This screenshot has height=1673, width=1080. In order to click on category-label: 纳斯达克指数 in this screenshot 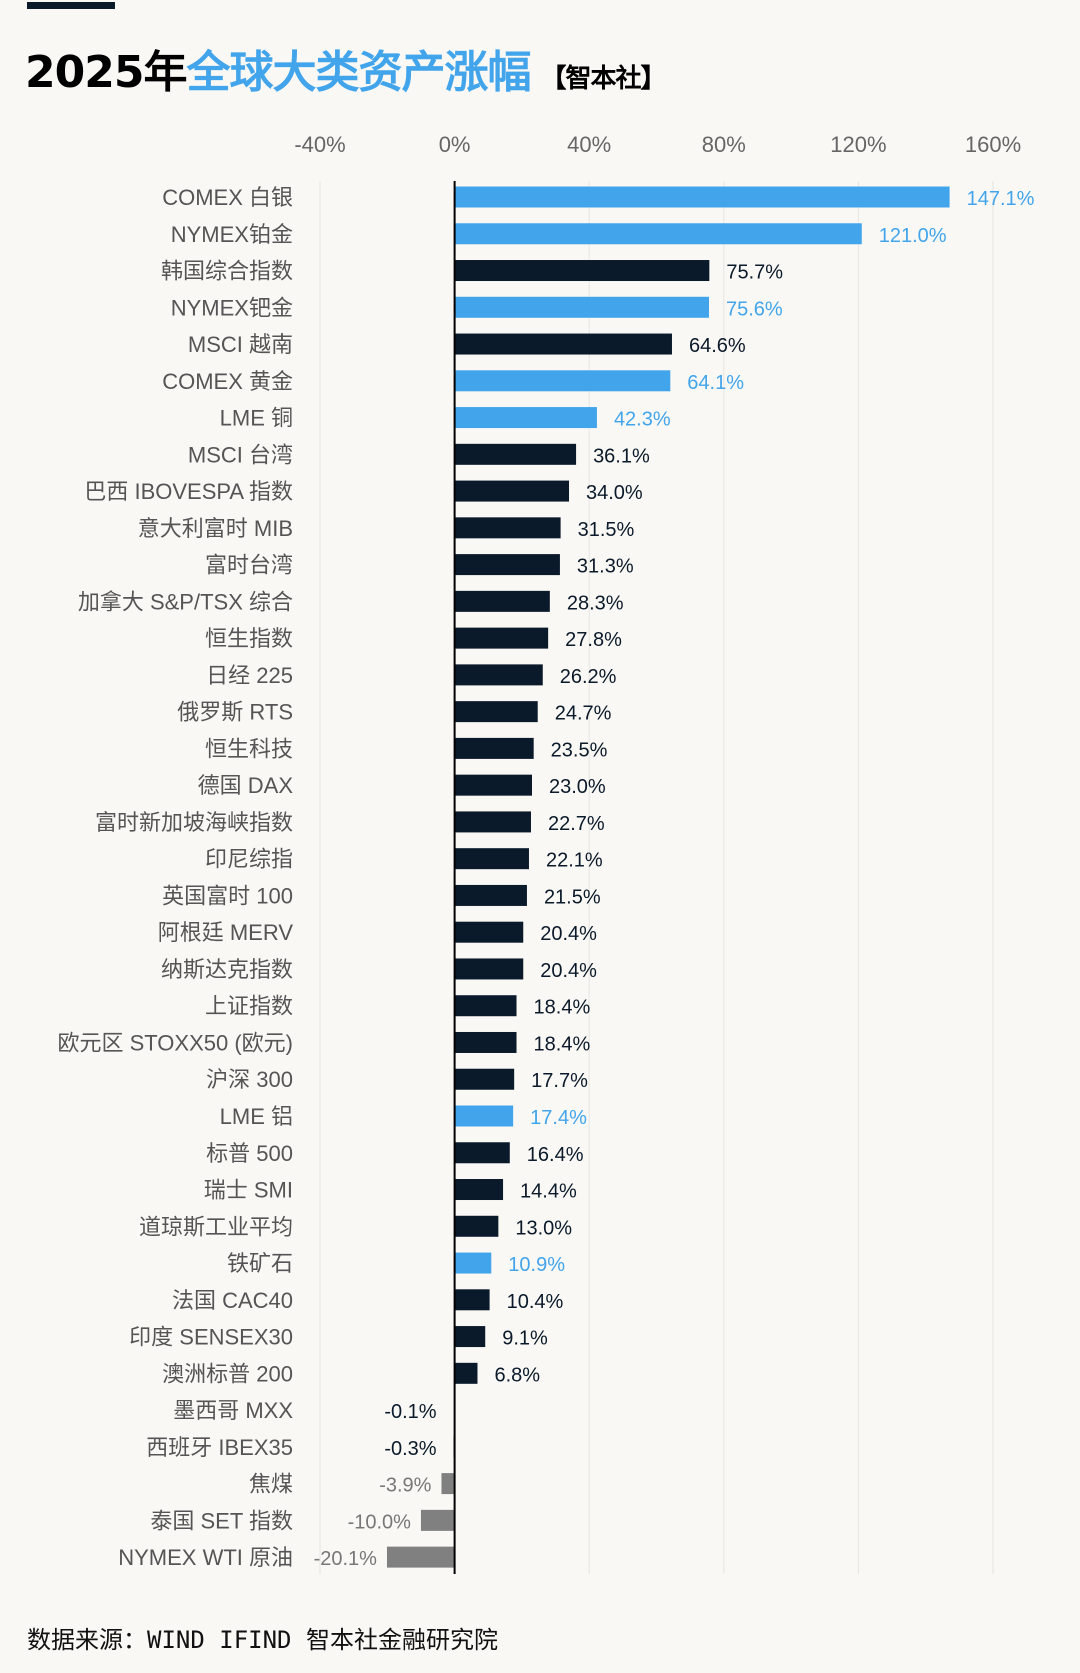, I will do `click(227, 969)`.